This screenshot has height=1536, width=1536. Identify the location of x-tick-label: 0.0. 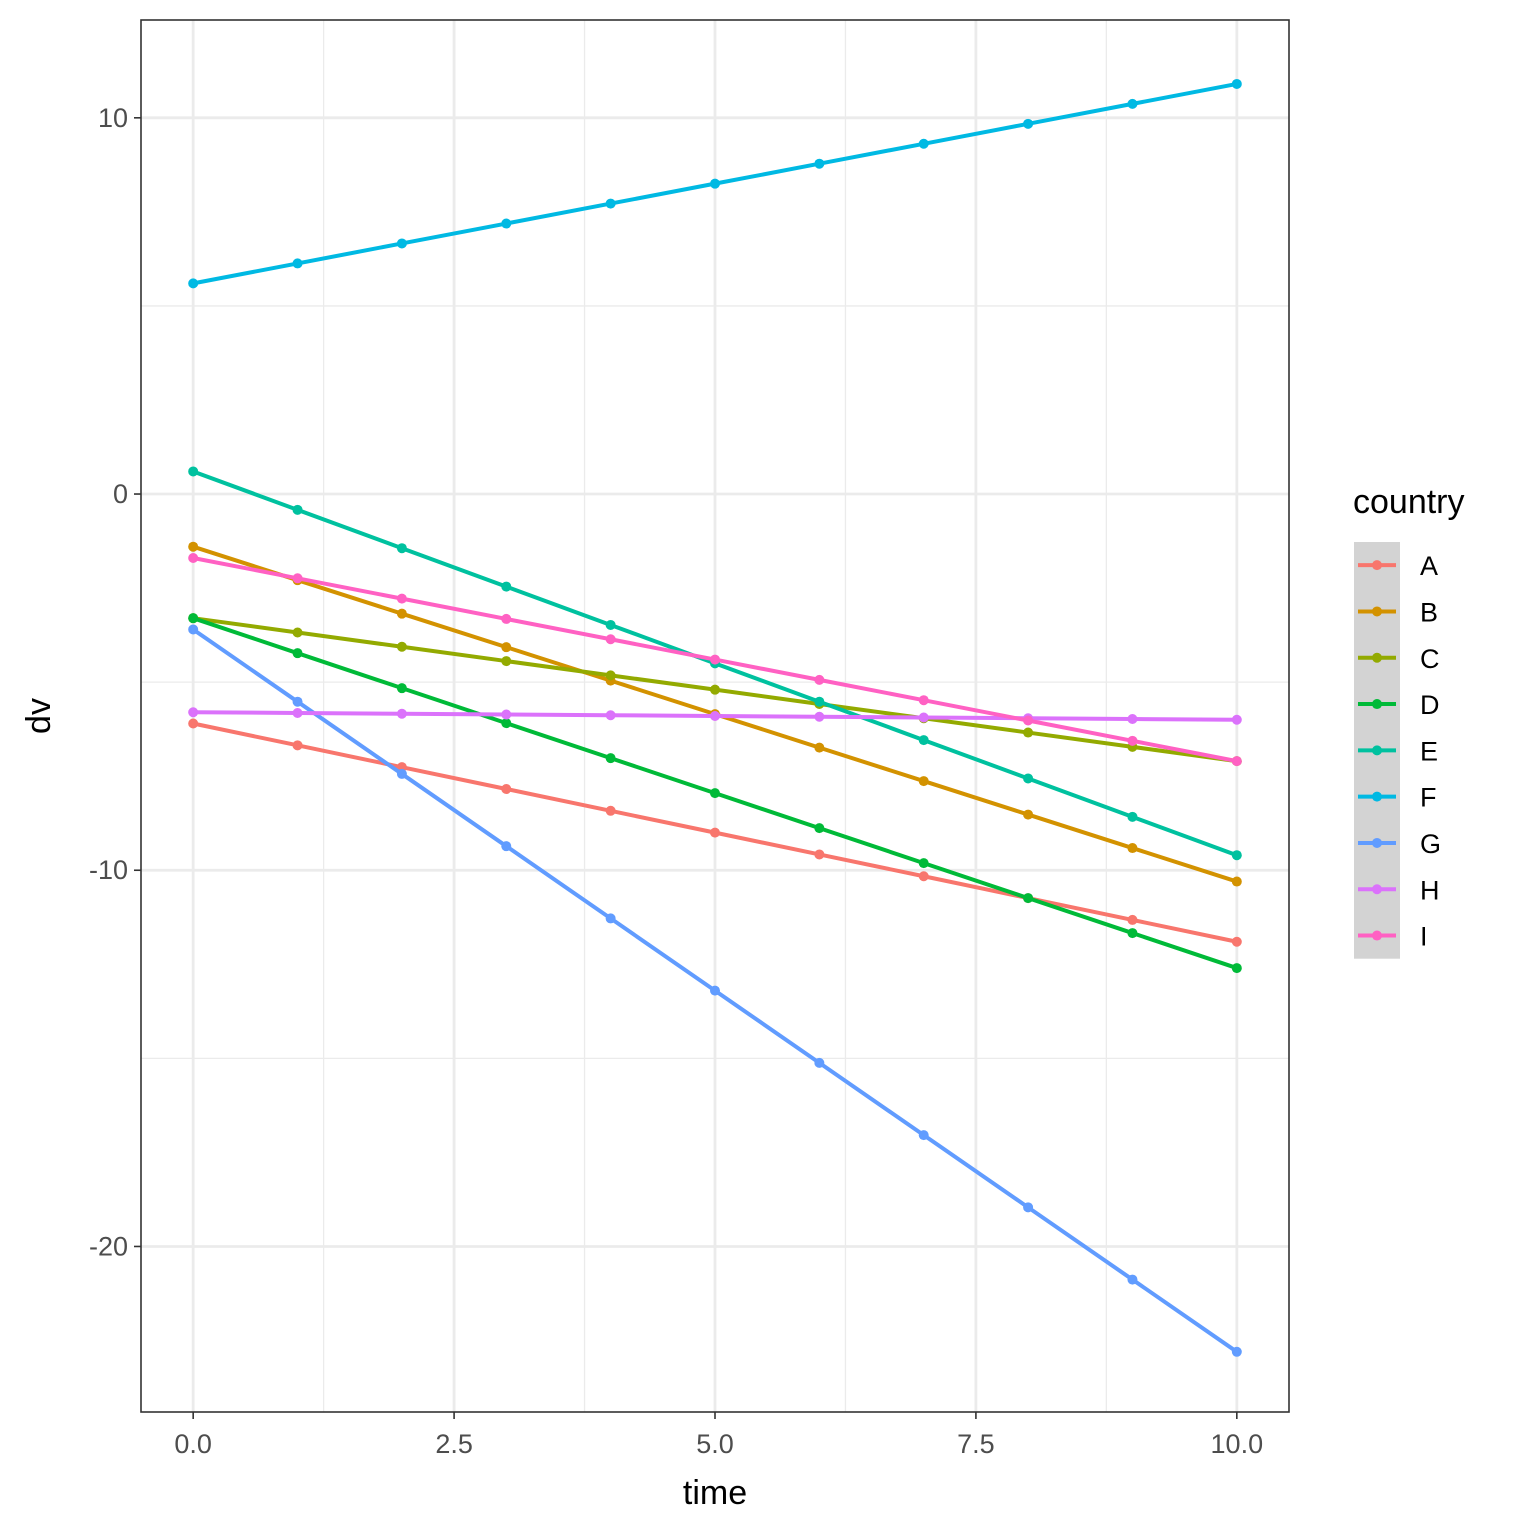
(193, 1444).